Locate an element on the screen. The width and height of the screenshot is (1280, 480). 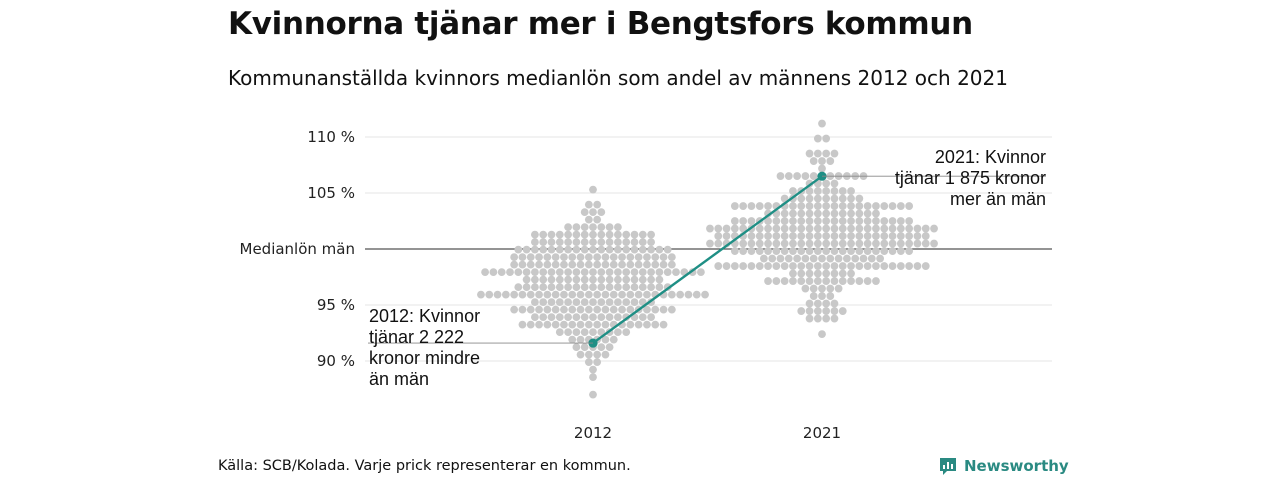
y-tick-label: 95 % is located at coordinates (336, 305).